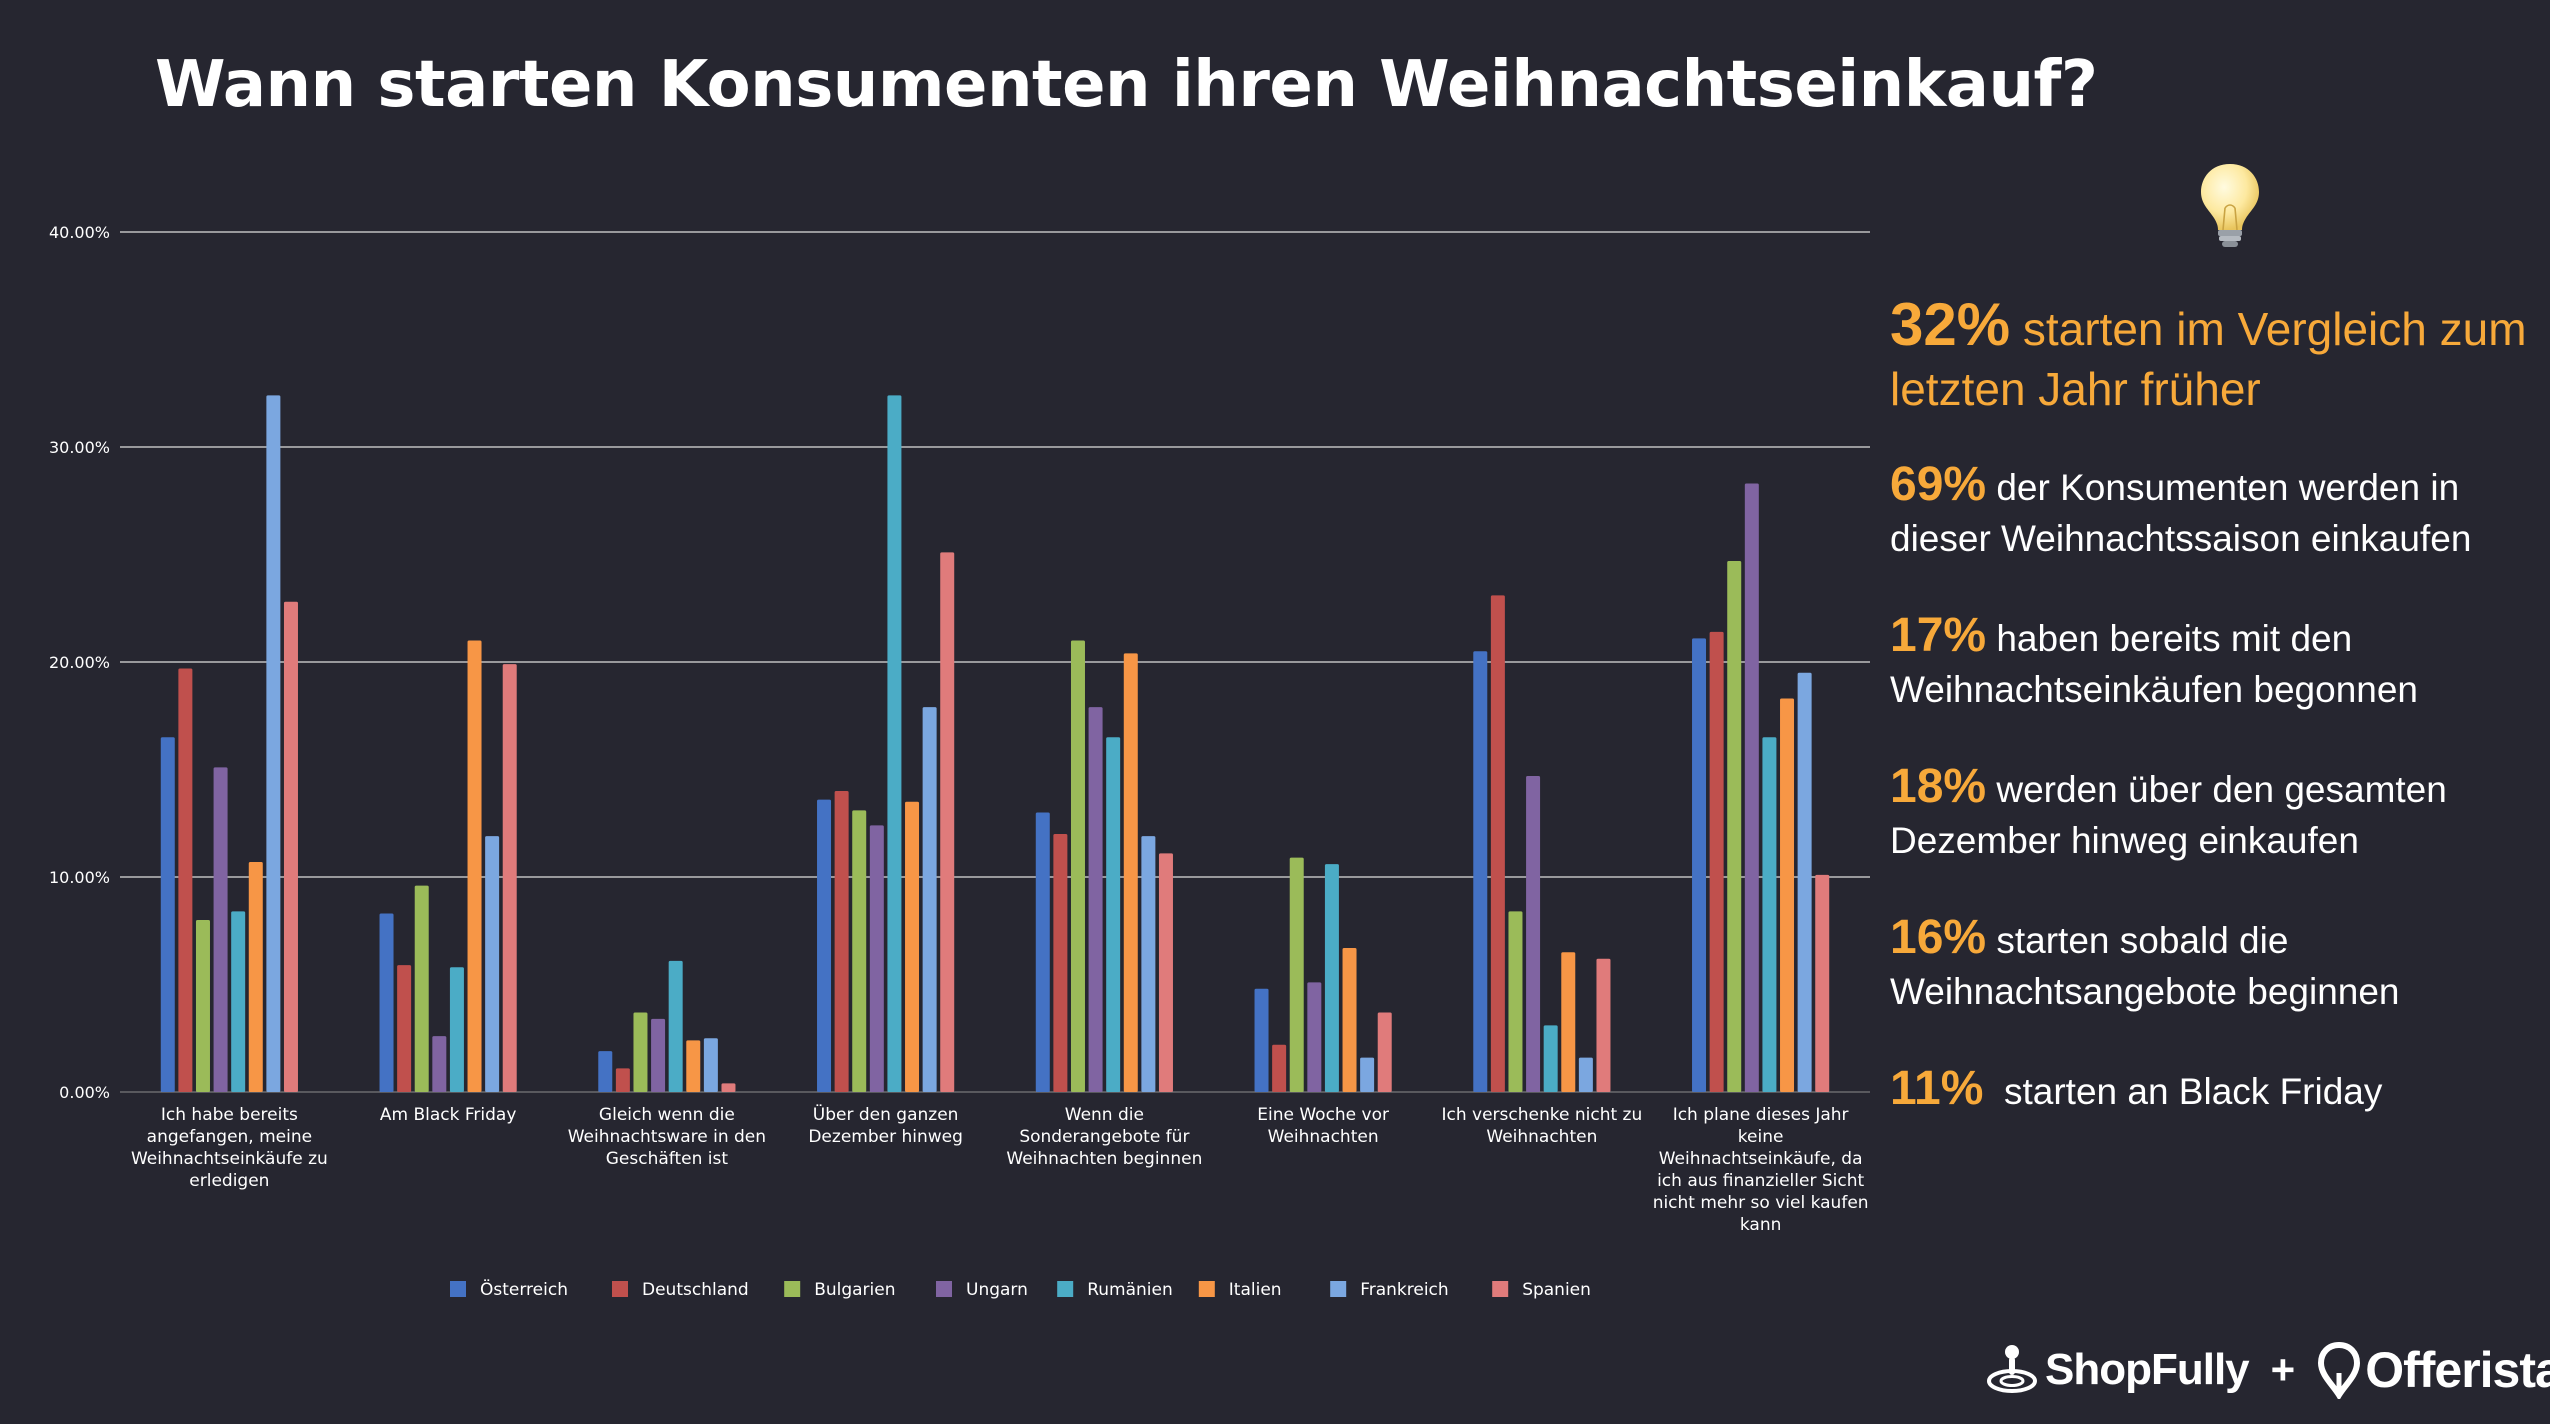 This screenshot has height=1424, width=2550. Describe the element at coordinates (1323, 1126) in the screenshot. I see `x-category-label: Eine Woche vor Weihnachten` at that location.